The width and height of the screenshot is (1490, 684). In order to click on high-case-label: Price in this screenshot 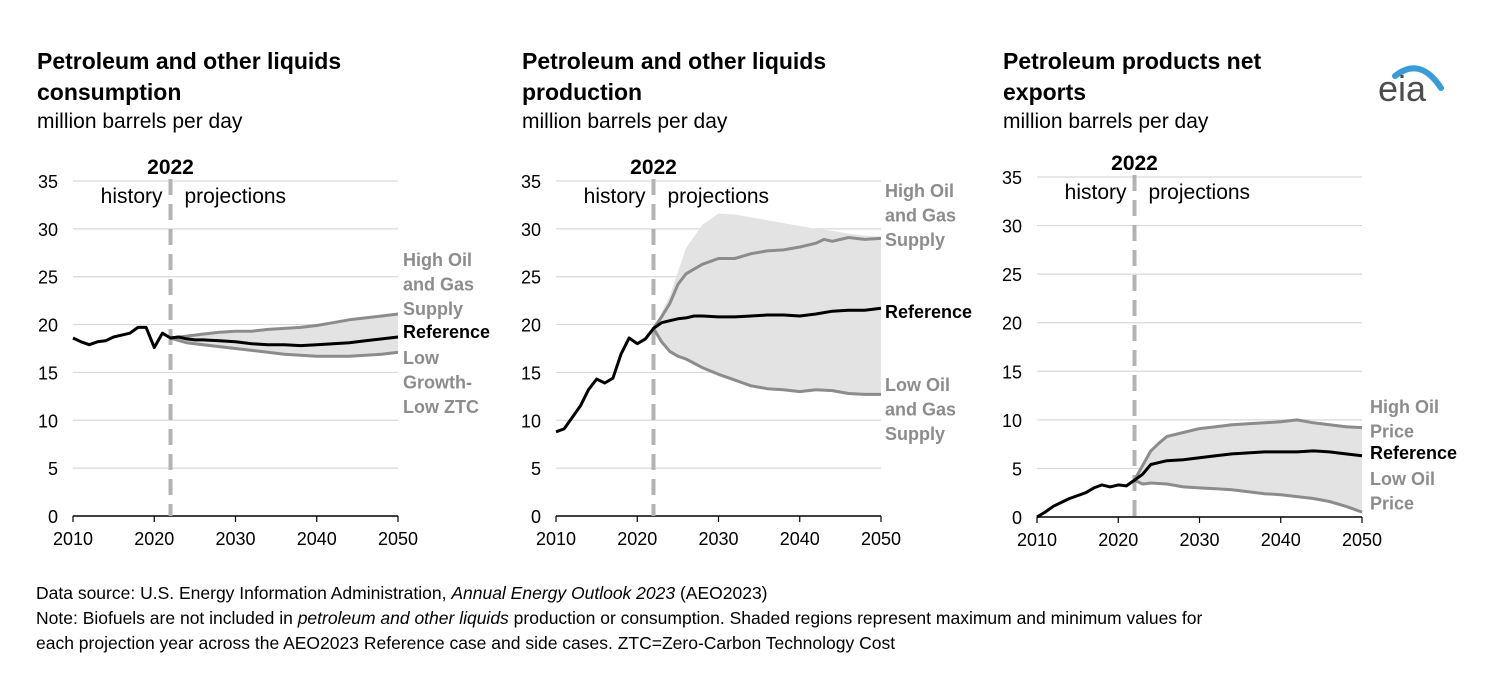, I will do `click(1392, 432)`.